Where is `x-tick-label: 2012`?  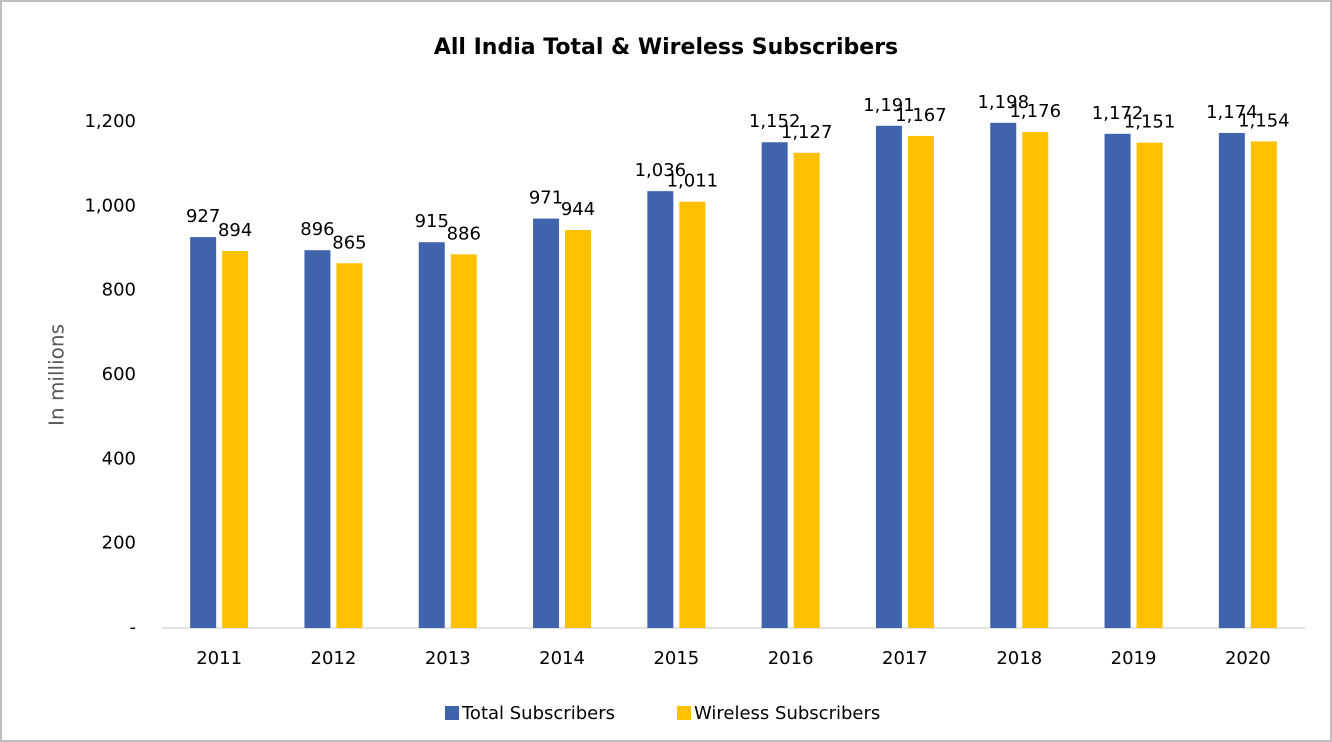 x-tick-label: 2012 is located at coordinates (334, 658).